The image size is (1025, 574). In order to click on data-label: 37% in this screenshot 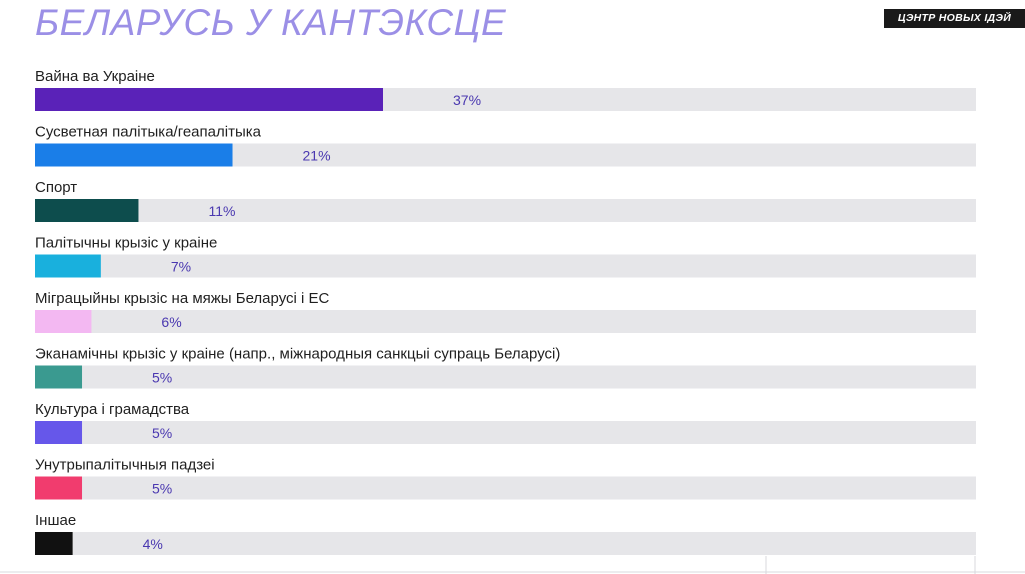, I will do `click(467, 100)`.